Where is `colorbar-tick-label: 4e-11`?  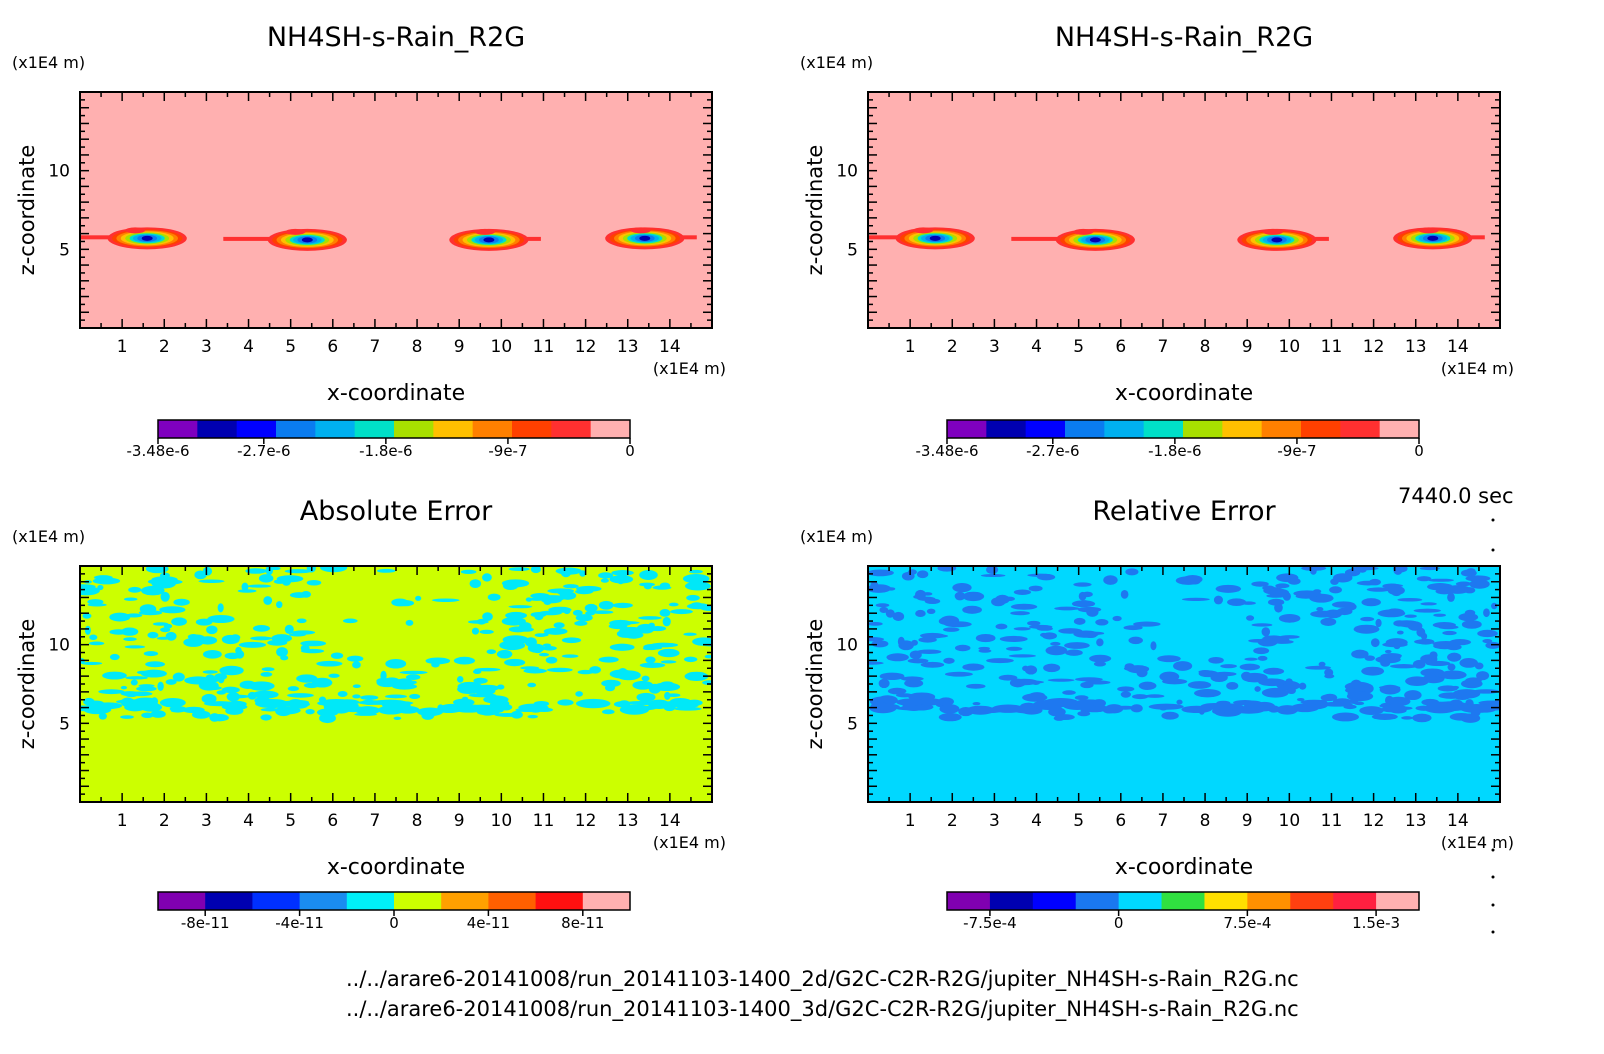
colorbar-tick-label: 4e-11 is located at coordinates (488, 923).